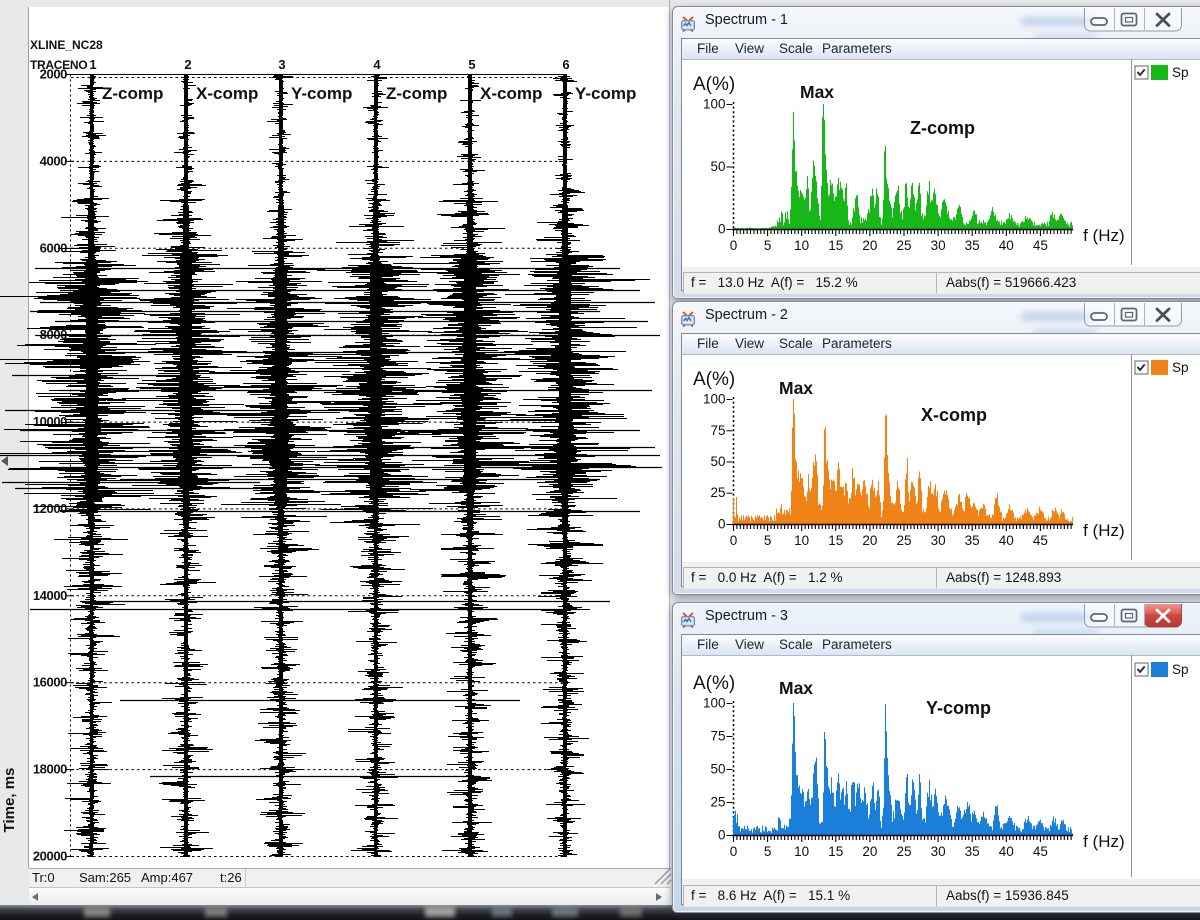 This screenshot has height=920, width=1200. What do you see at coordinates (281, 64) in the screenshot?
I see `svg-text: 3` at bounding box center [281, 64].